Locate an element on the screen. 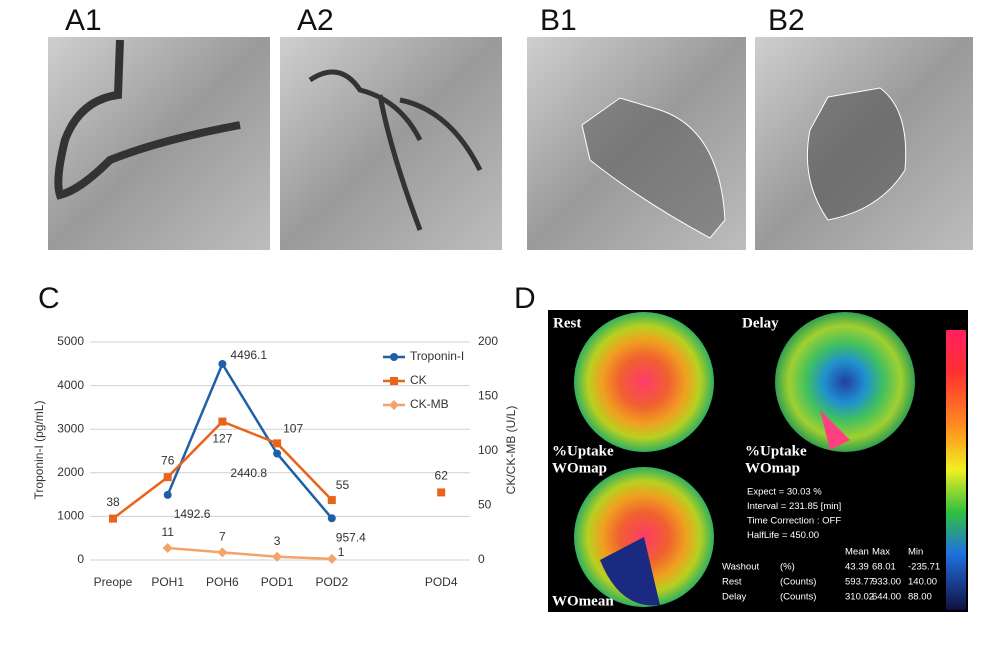 The height and width of the screenshot is (651, 1000). table-header: Min is located at coordinates (915, 552).